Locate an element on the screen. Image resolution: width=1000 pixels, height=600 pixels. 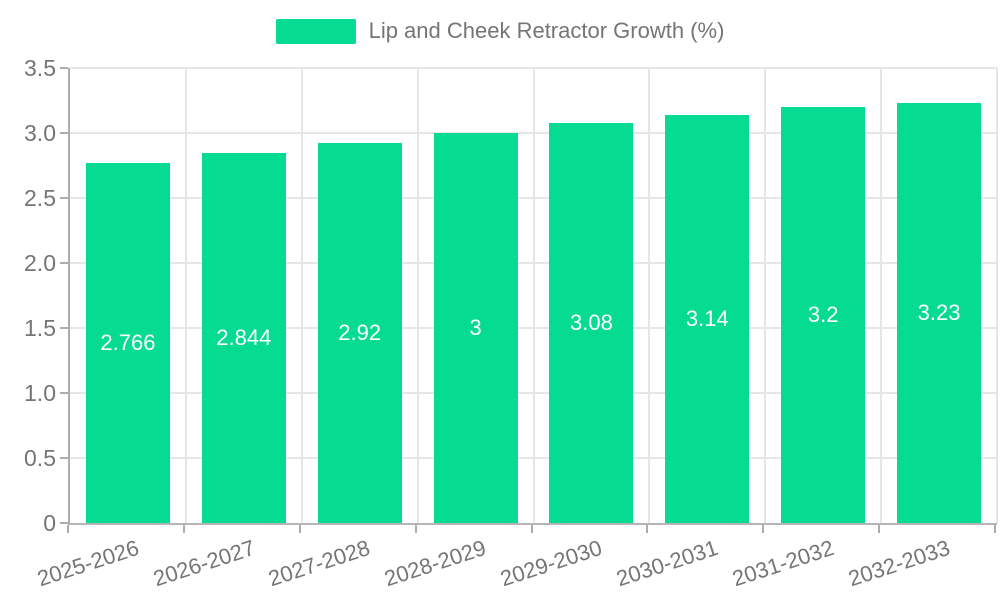
x-axis-label: 2025-2026 is located at coordinates (87, 563).